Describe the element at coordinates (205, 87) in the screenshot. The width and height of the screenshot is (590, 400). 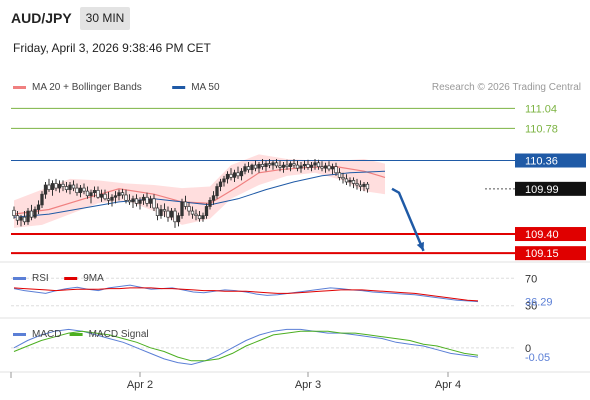
I see `legend-label: MA 50` at that location.